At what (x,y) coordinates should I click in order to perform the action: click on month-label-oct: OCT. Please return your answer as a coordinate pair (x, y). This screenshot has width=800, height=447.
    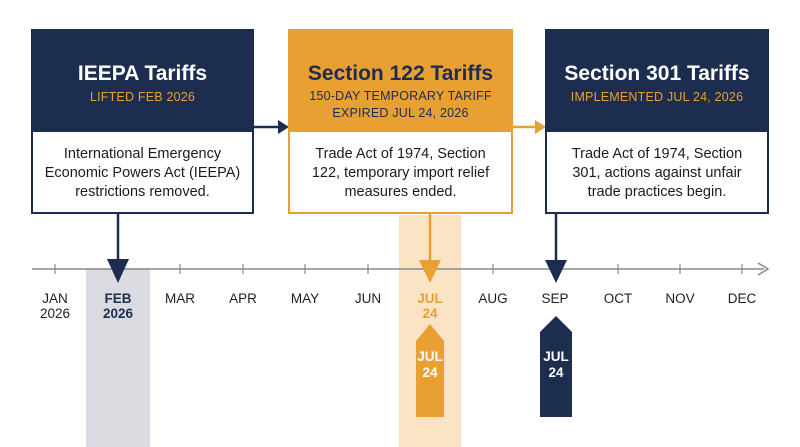
    Looking at the image, I should click on (618, 298).